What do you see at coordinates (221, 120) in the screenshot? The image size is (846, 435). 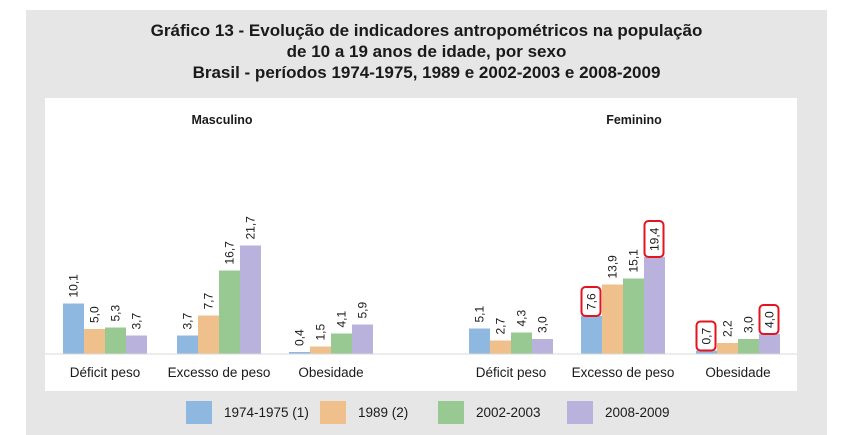 I see `panel-title: Masculino` at bounding box center [221, 120].